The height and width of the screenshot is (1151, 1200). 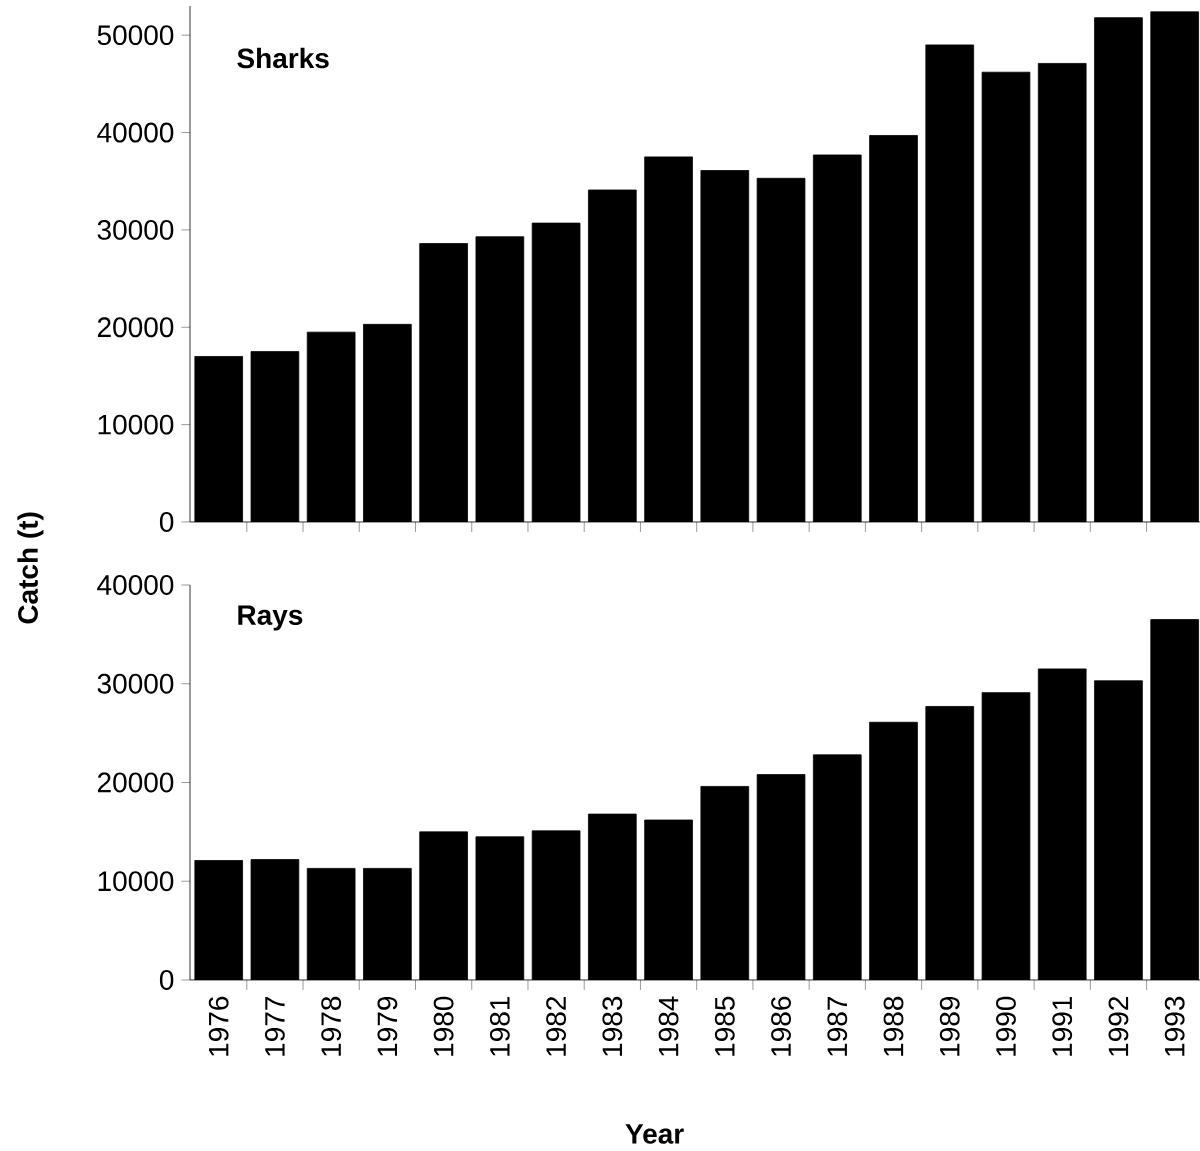 What do you see at coordinates (135, 35) in the screenshot?
I see `y-tick-label: 50000` at bounding box center [135, 35].